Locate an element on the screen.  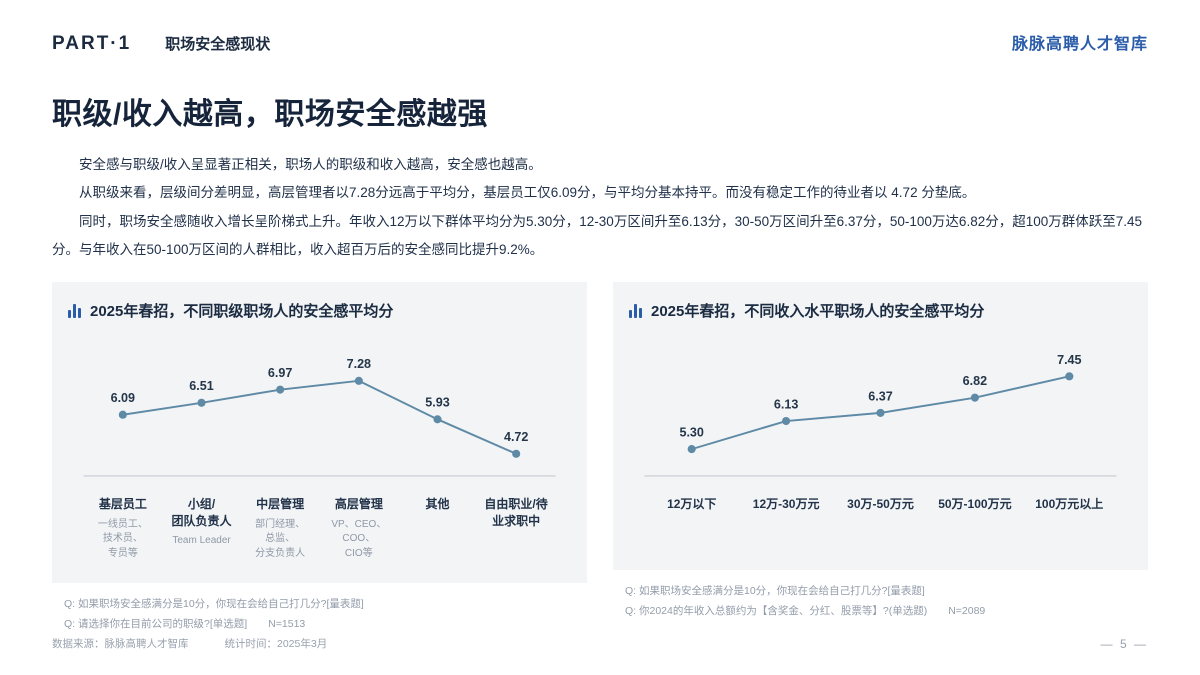
category-name: 50万-100万元 is located at coordinates (975, 503).